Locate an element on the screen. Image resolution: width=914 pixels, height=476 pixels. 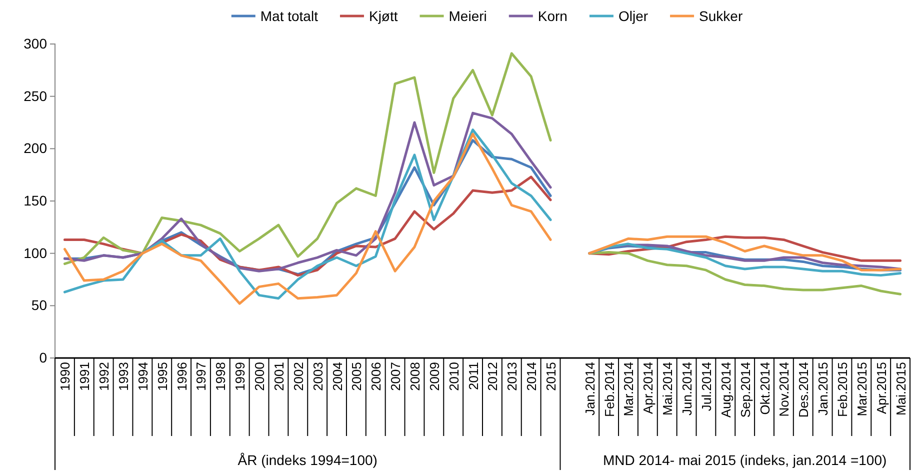
y-tick-label: 250 is located at coordinates (36, 96).